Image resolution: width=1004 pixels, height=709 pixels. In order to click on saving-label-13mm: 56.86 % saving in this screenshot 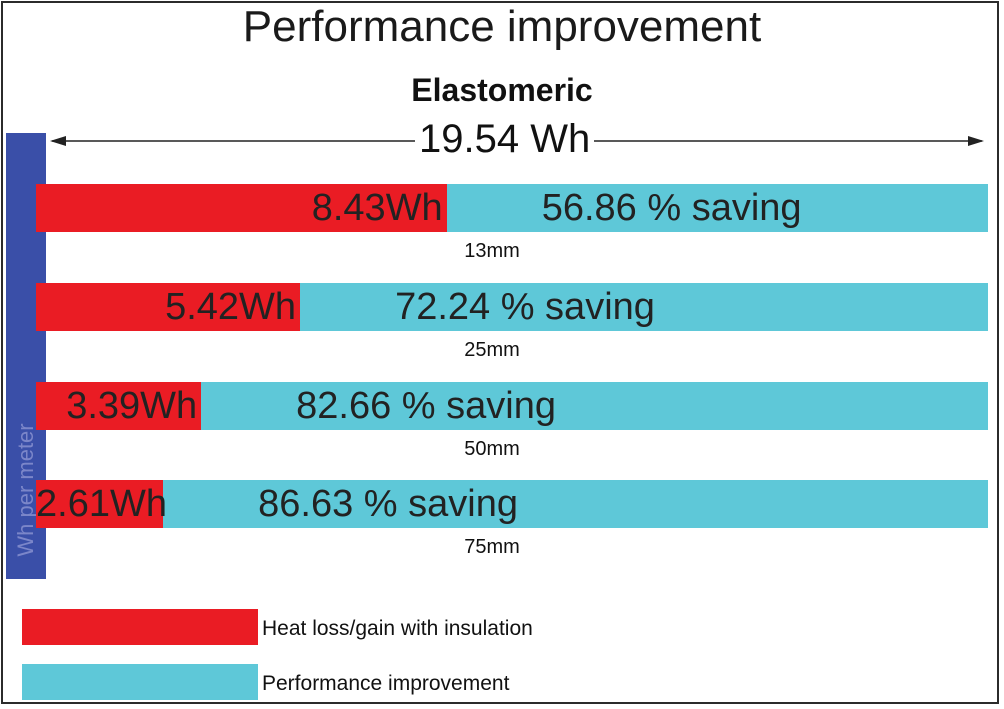, I will do `click(671, 208)`.